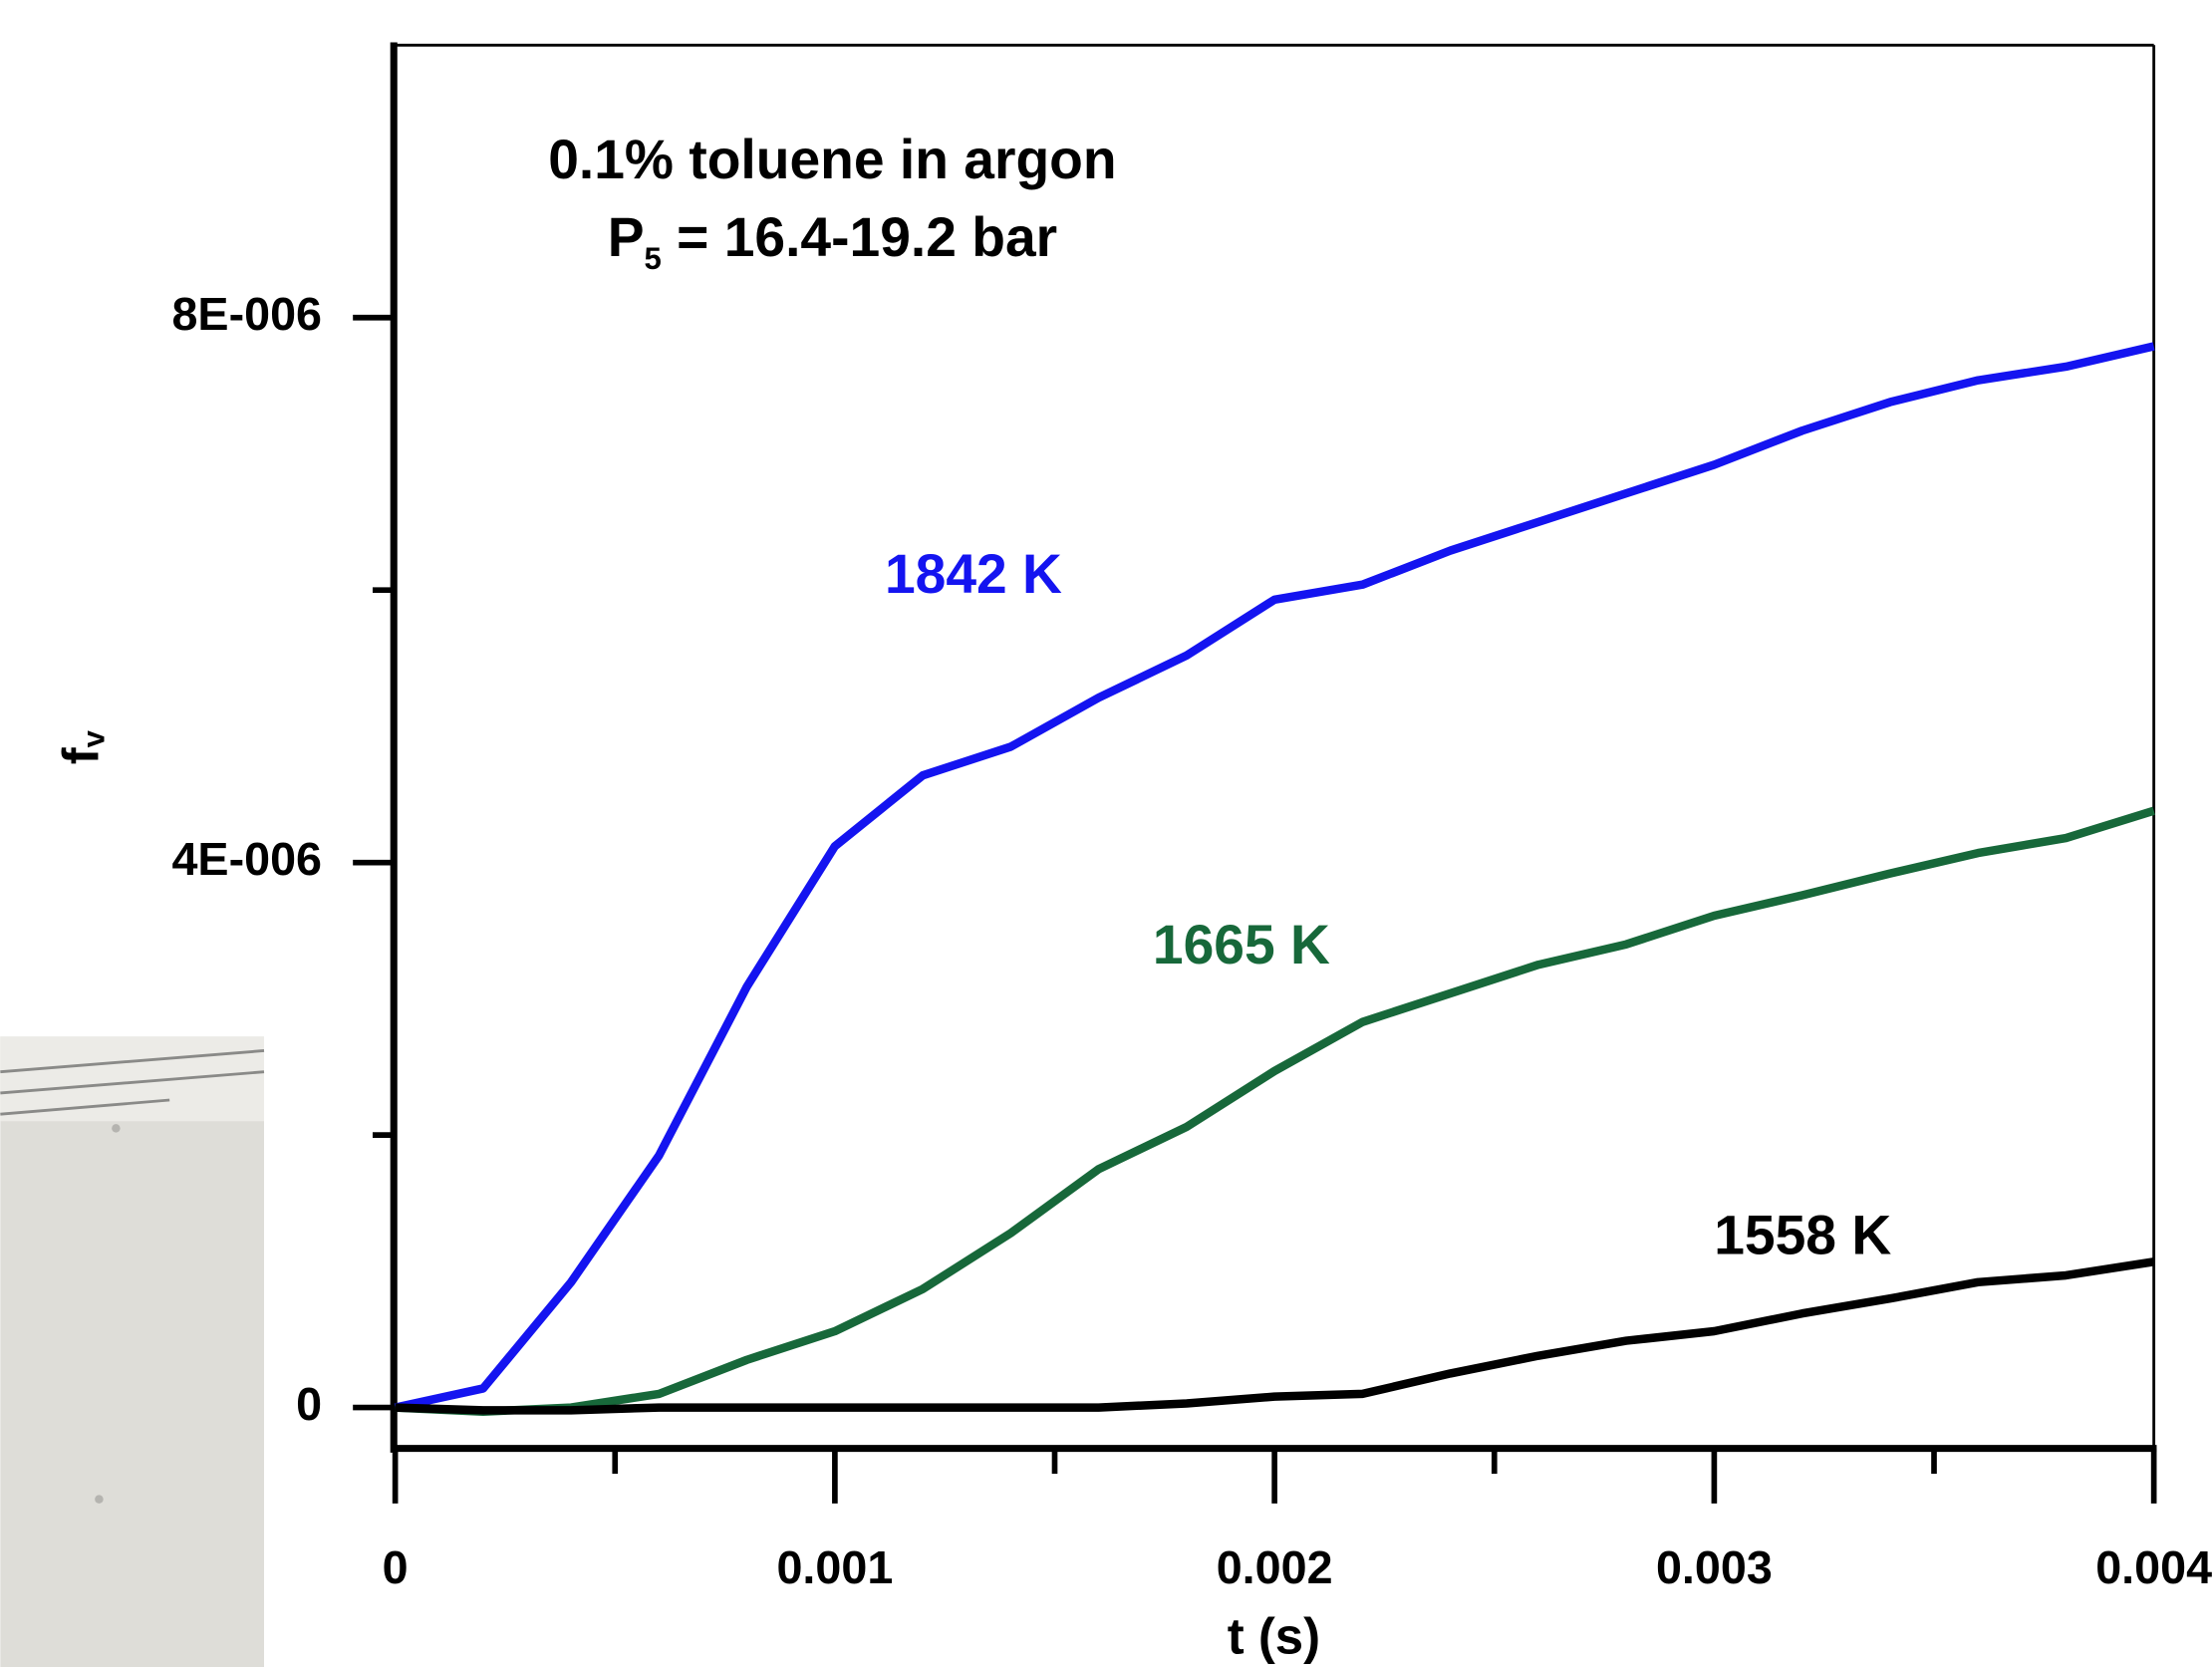 The width and height of the screenshot is (2212, 1667). Describe the element at coordinates (1275, 1336) in the screenshot. I see `series-line` at that location.